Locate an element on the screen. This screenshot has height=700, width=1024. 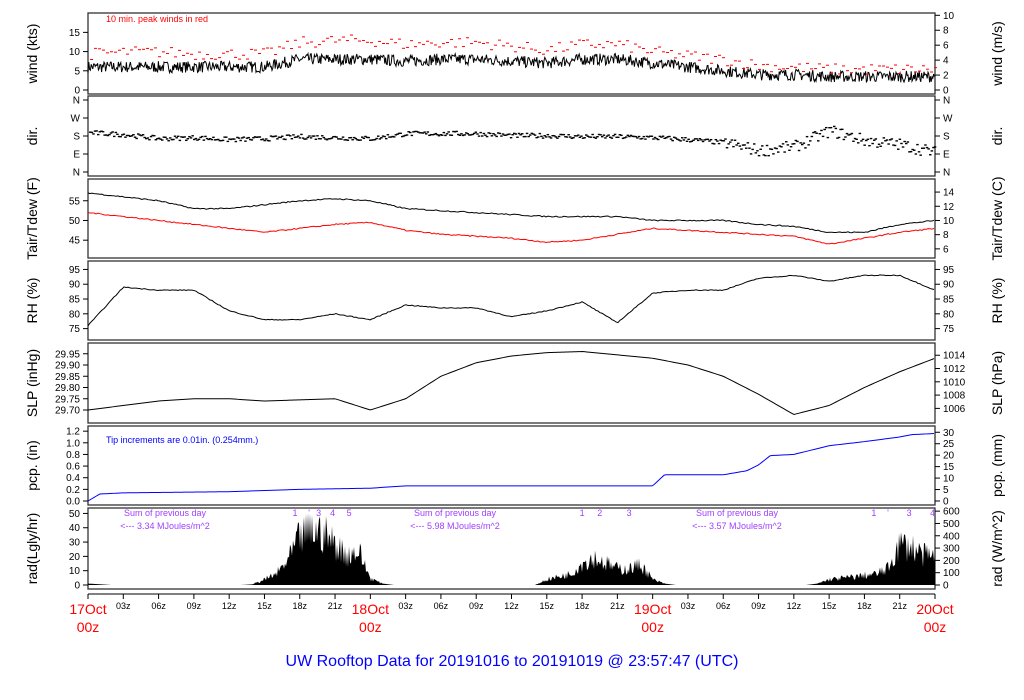
x-tick-label: 09z is located at coordinates (476, 606).